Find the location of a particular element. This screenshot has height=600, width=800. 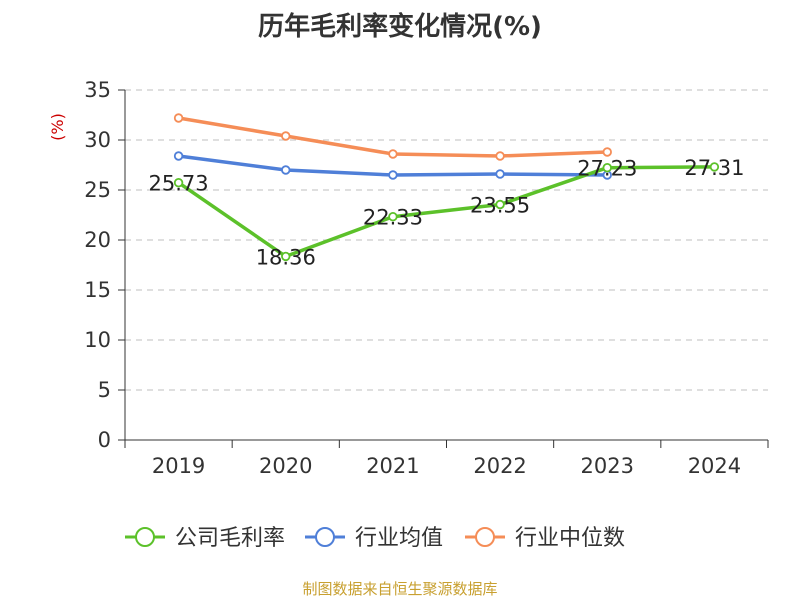

y-tick-label: 20 is located at coordinates (97, 240).